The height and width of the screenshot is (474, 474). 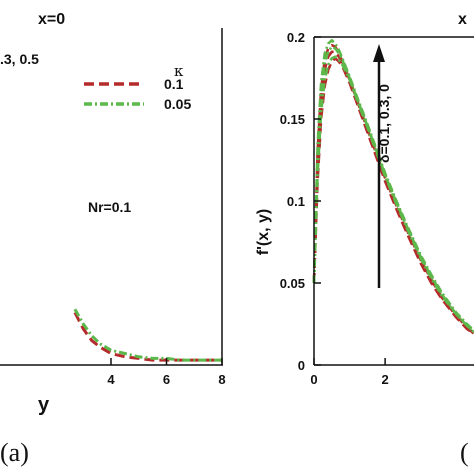 What do you see at coordinates (384, 123) in the screenshot?
I see `panel-b-annotation: δ=0.1, 0.3, 0` at bounding box center [384, 123].